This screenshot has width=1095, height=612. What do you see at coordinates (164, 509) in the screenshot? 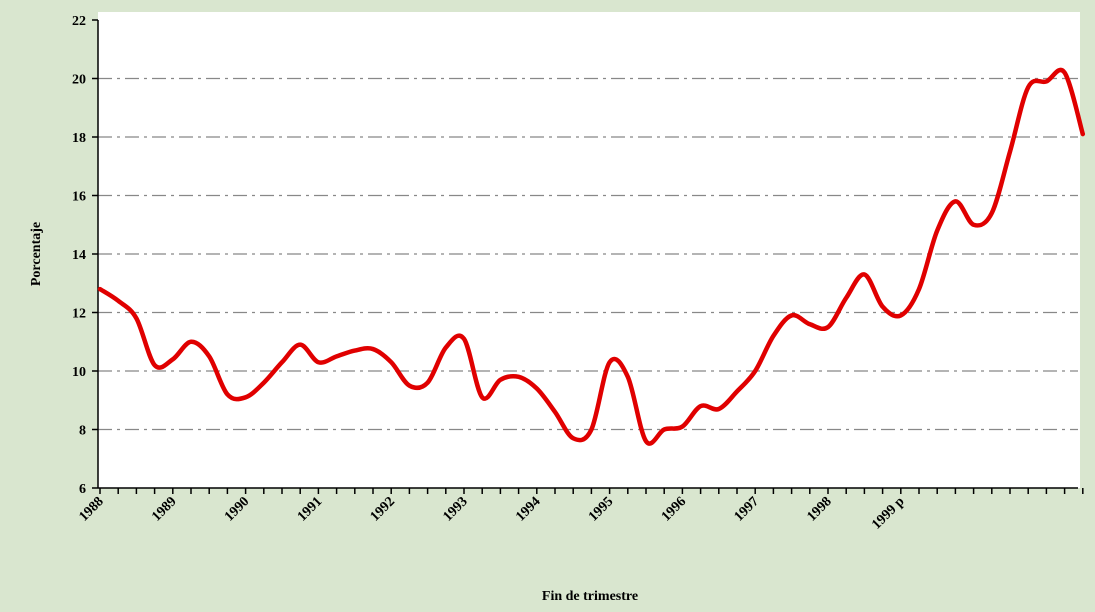
I see `x-tick-label: 1989` at bounding box center [164, 509].